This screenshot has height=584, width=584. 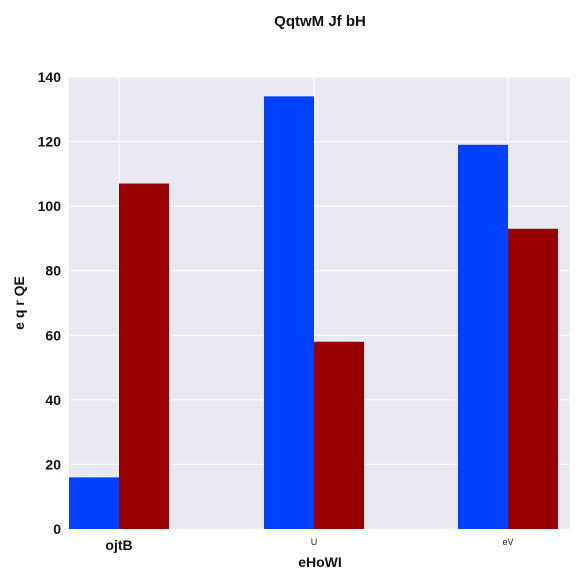 What do you see at coordinates (339, 435) in the screenshot?
I see `bar-series2-U` at bounding box center [339, 435].